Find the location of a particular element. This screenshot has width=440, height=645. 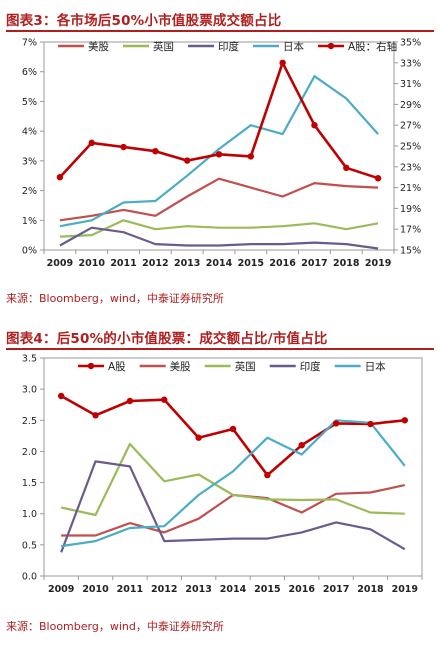

chart2-legend-label-3: 印度 is located at coordinates (310, 366).